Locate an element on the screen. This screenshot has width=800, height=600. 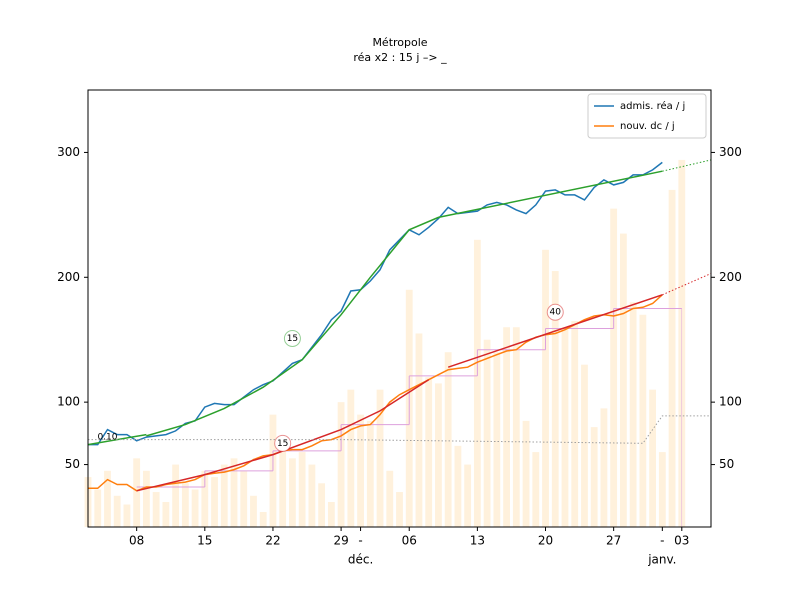
annotation: 0.10 is located at coordinates (107, 438).